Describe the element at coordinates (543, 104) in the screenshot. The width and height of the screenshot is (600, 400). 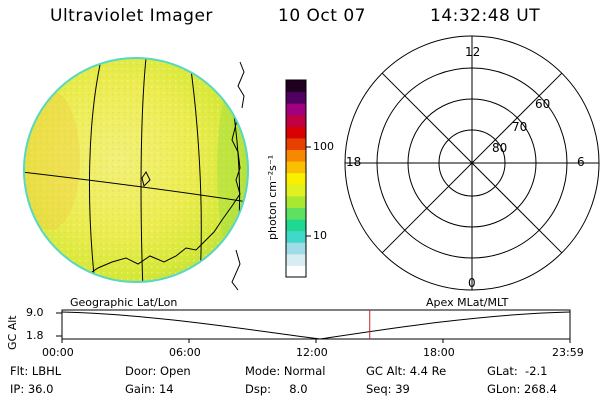
I see `lat-label-60: 60` at that location.